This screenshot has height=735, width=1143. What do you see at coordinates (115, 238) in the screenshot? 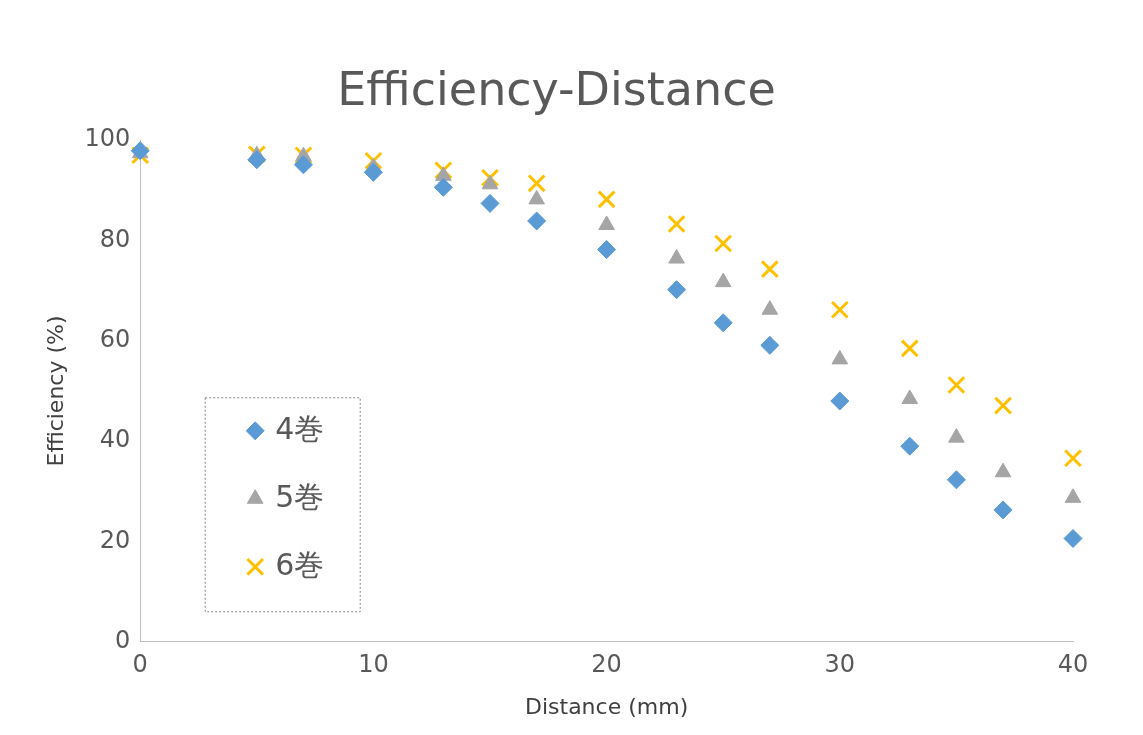
I see `y-tick-label: 80` at bounding box center [115, 238].